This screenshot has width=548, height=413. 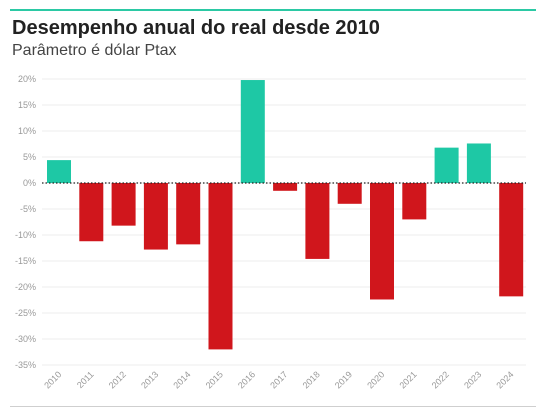 I want to click on bottom-rule, so click(x=273, y=406).